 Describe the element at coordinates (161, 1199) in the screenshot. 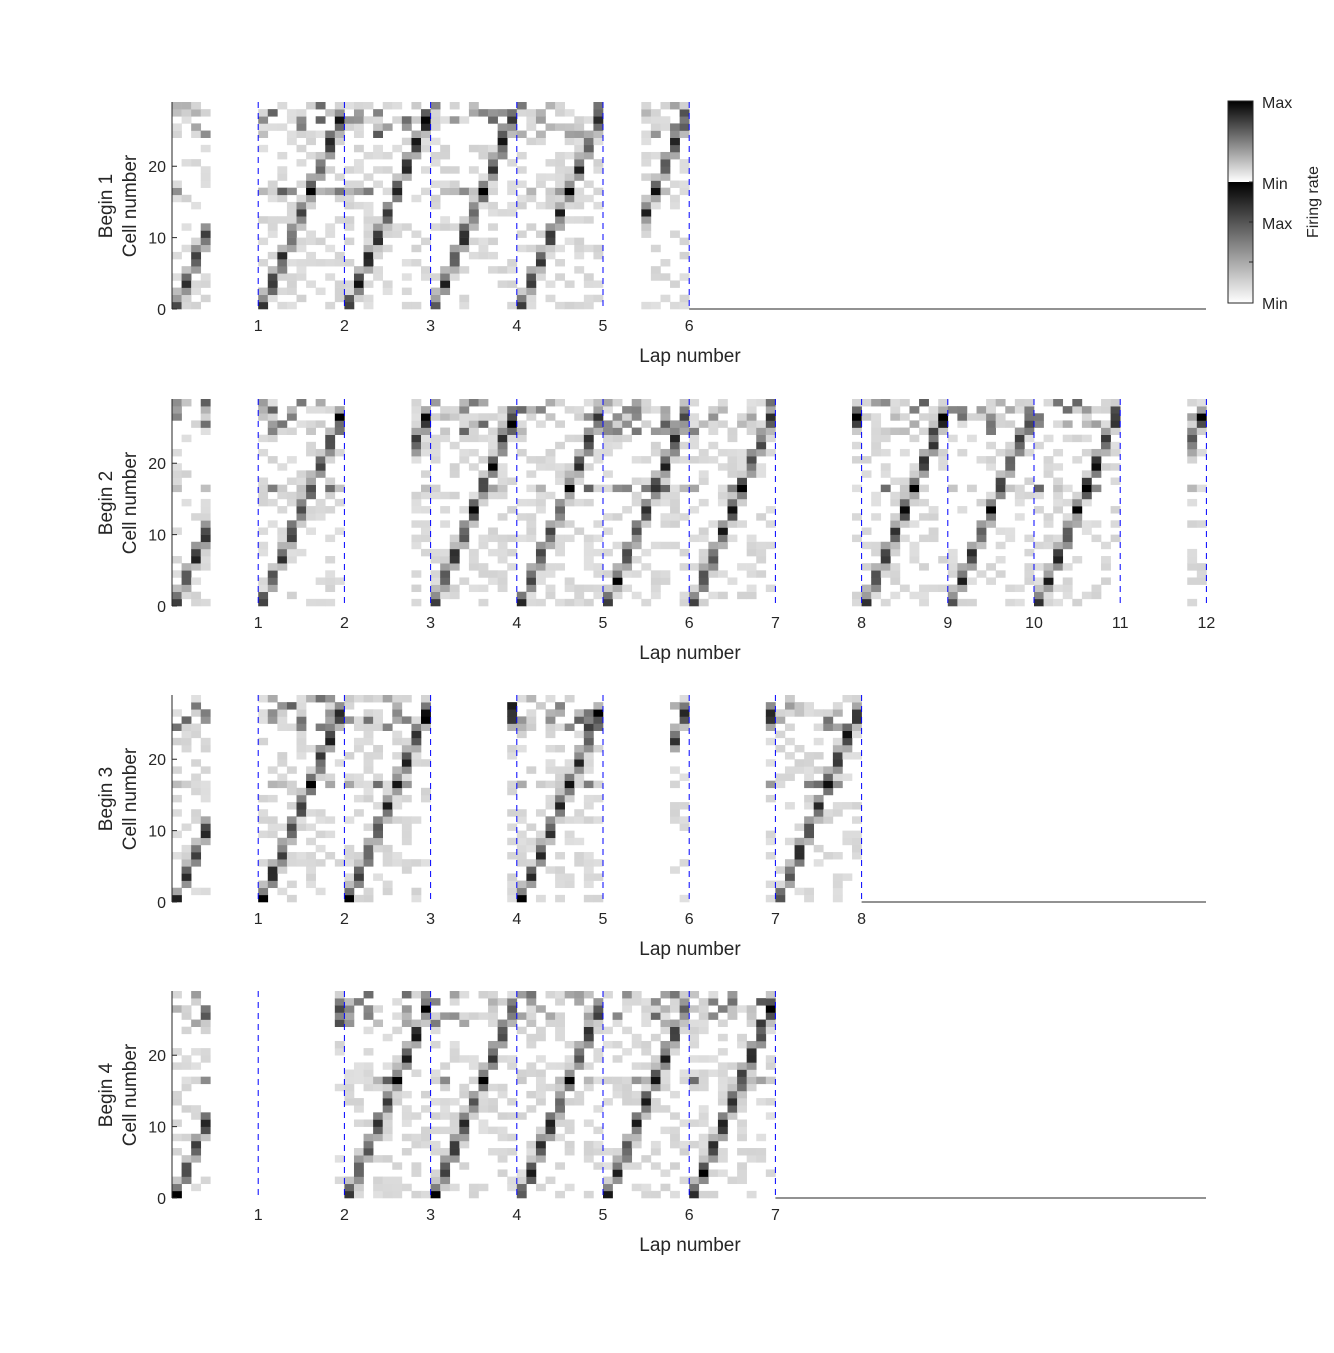

I see `y-tick-label: 0` at that location.